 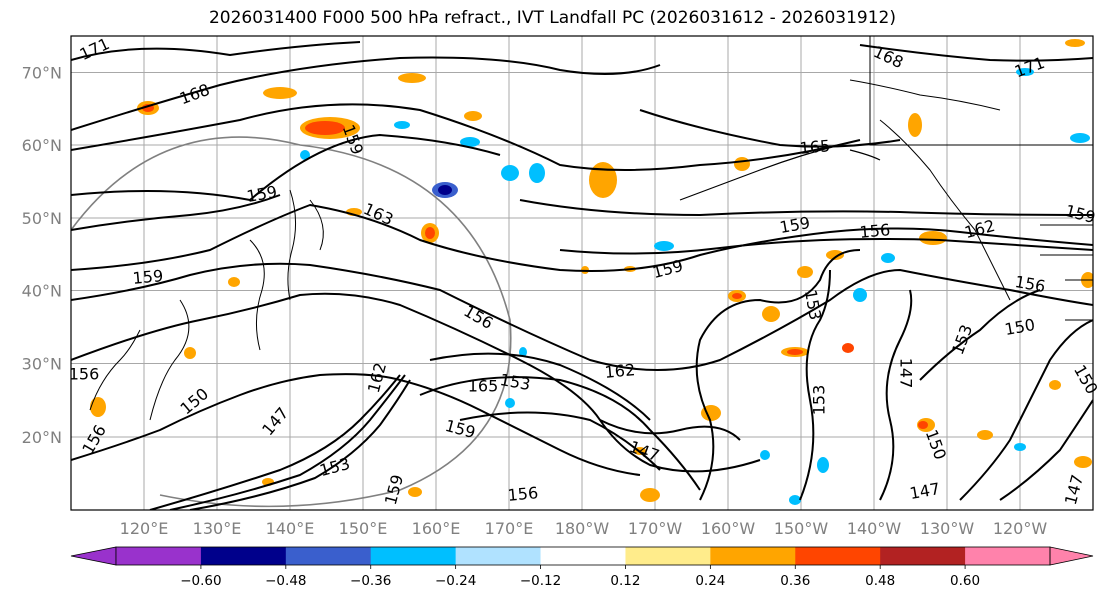 I want to click on colorbar-tick-label: −0.12, so click(x=540, y=581).